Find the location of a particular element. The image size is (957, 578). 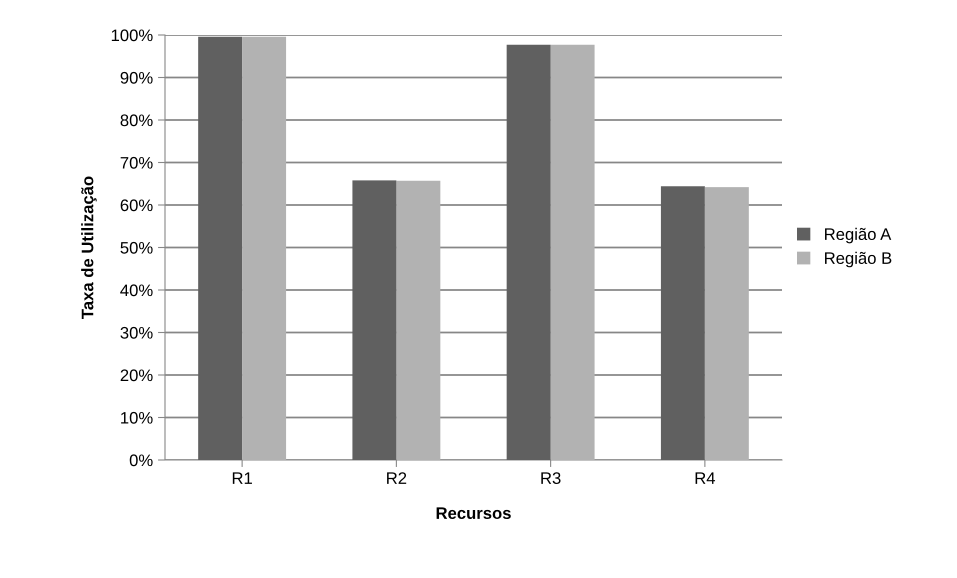

legend-label: Região B is located at coordinates (858, 260).